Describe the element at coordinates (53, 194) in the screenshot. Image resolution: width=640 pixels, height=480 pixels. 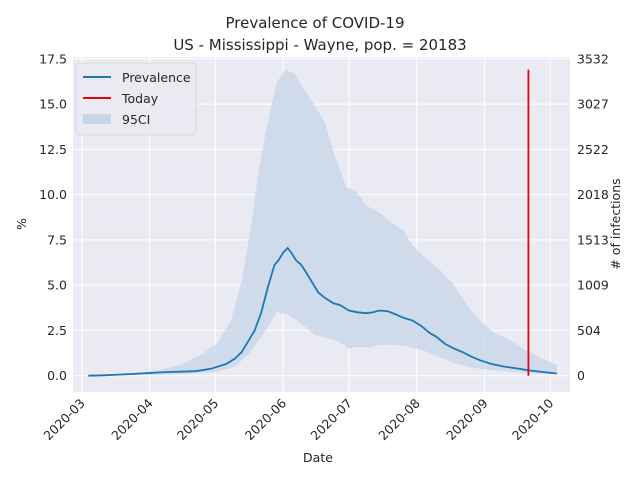
I see `y-tick-label: 10.0` at that location.